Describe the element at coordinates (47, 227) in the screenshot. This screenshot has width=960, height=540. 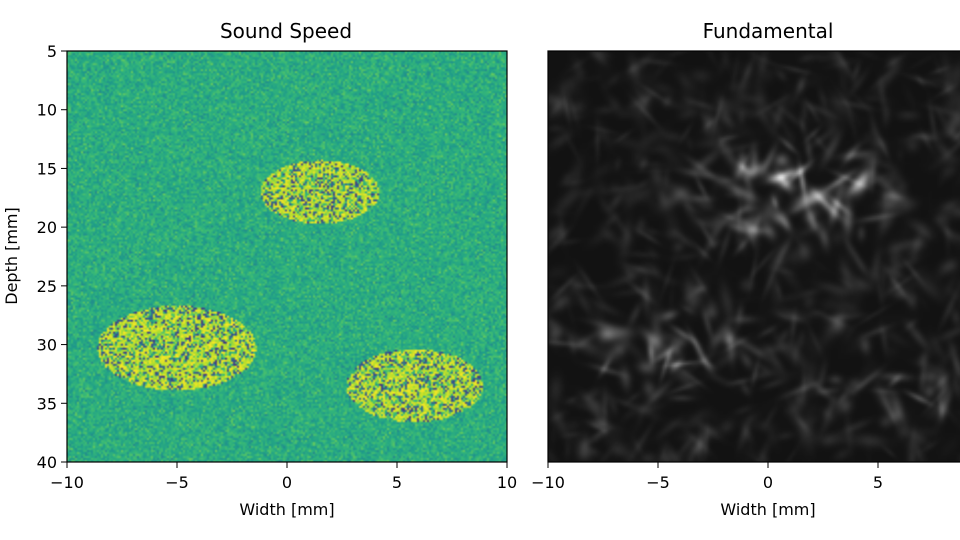
I see `sound-speed-y-tick-label: 20` at that location.